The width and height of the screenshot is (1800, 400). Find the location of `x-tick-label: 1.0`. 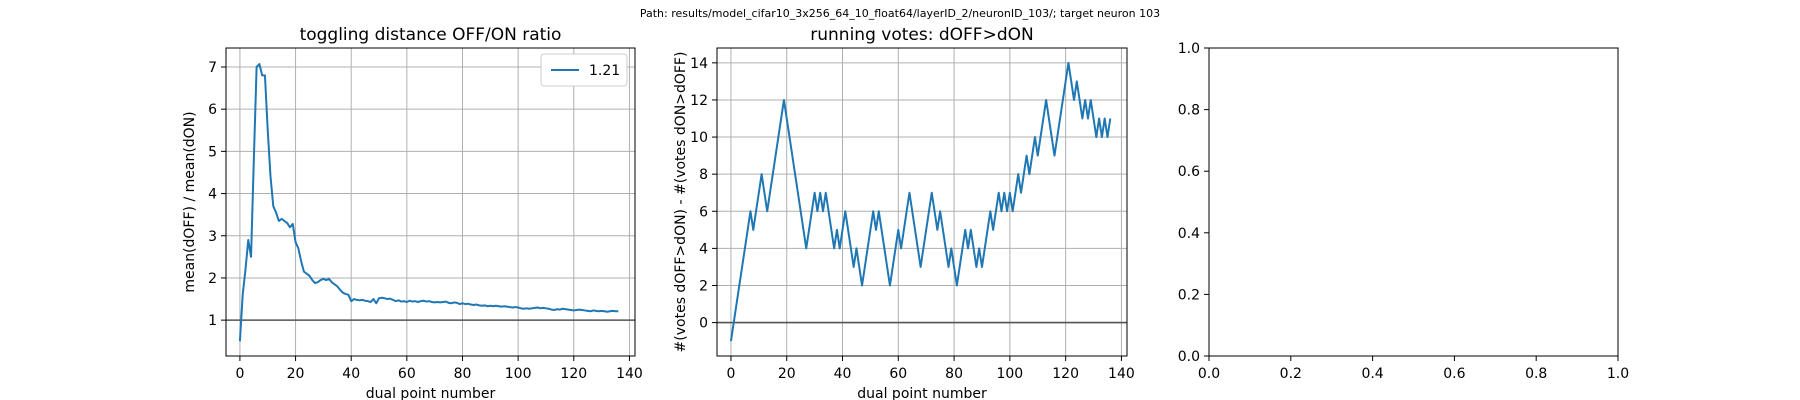

x-tick-label: 1.0 is located at coordinates (1618, 374).